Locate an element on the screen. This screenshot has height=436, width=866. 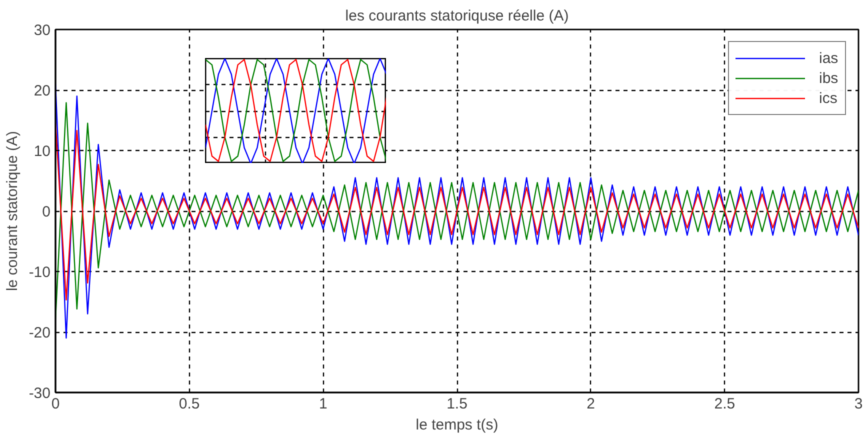
legend-label: ics is located at coordinates (828, 98).